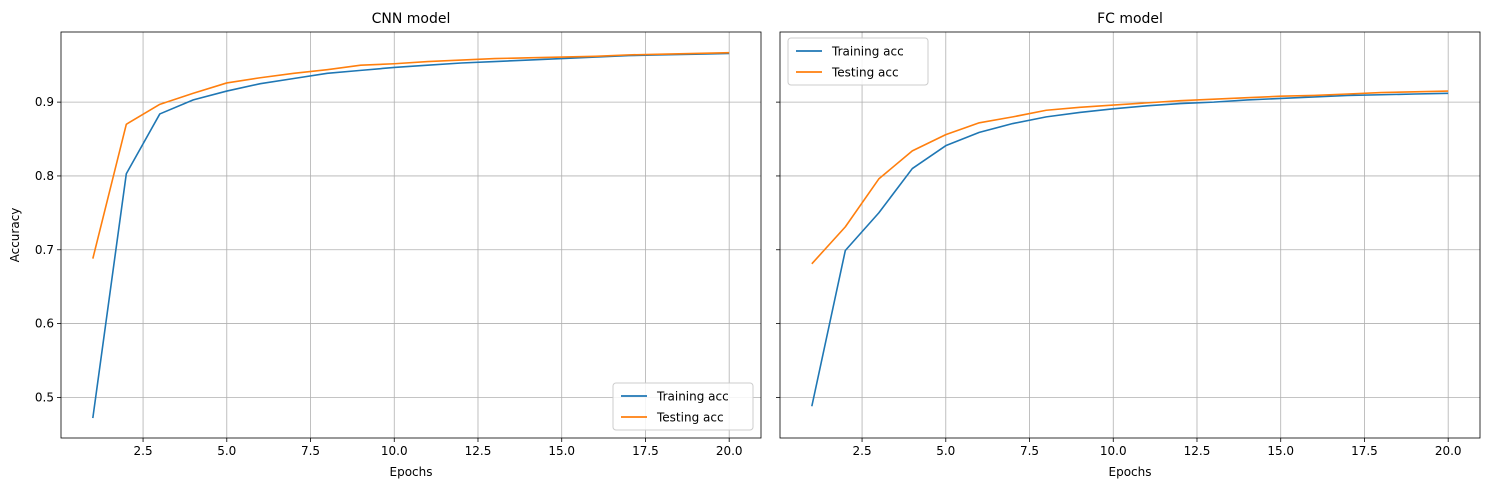 The height and width of the screenshot is (490, 1489). What do you see at coordinates (411, 19) in the screenshot?
I see `chart-title: CNN model` at bounding box center [411, 19].